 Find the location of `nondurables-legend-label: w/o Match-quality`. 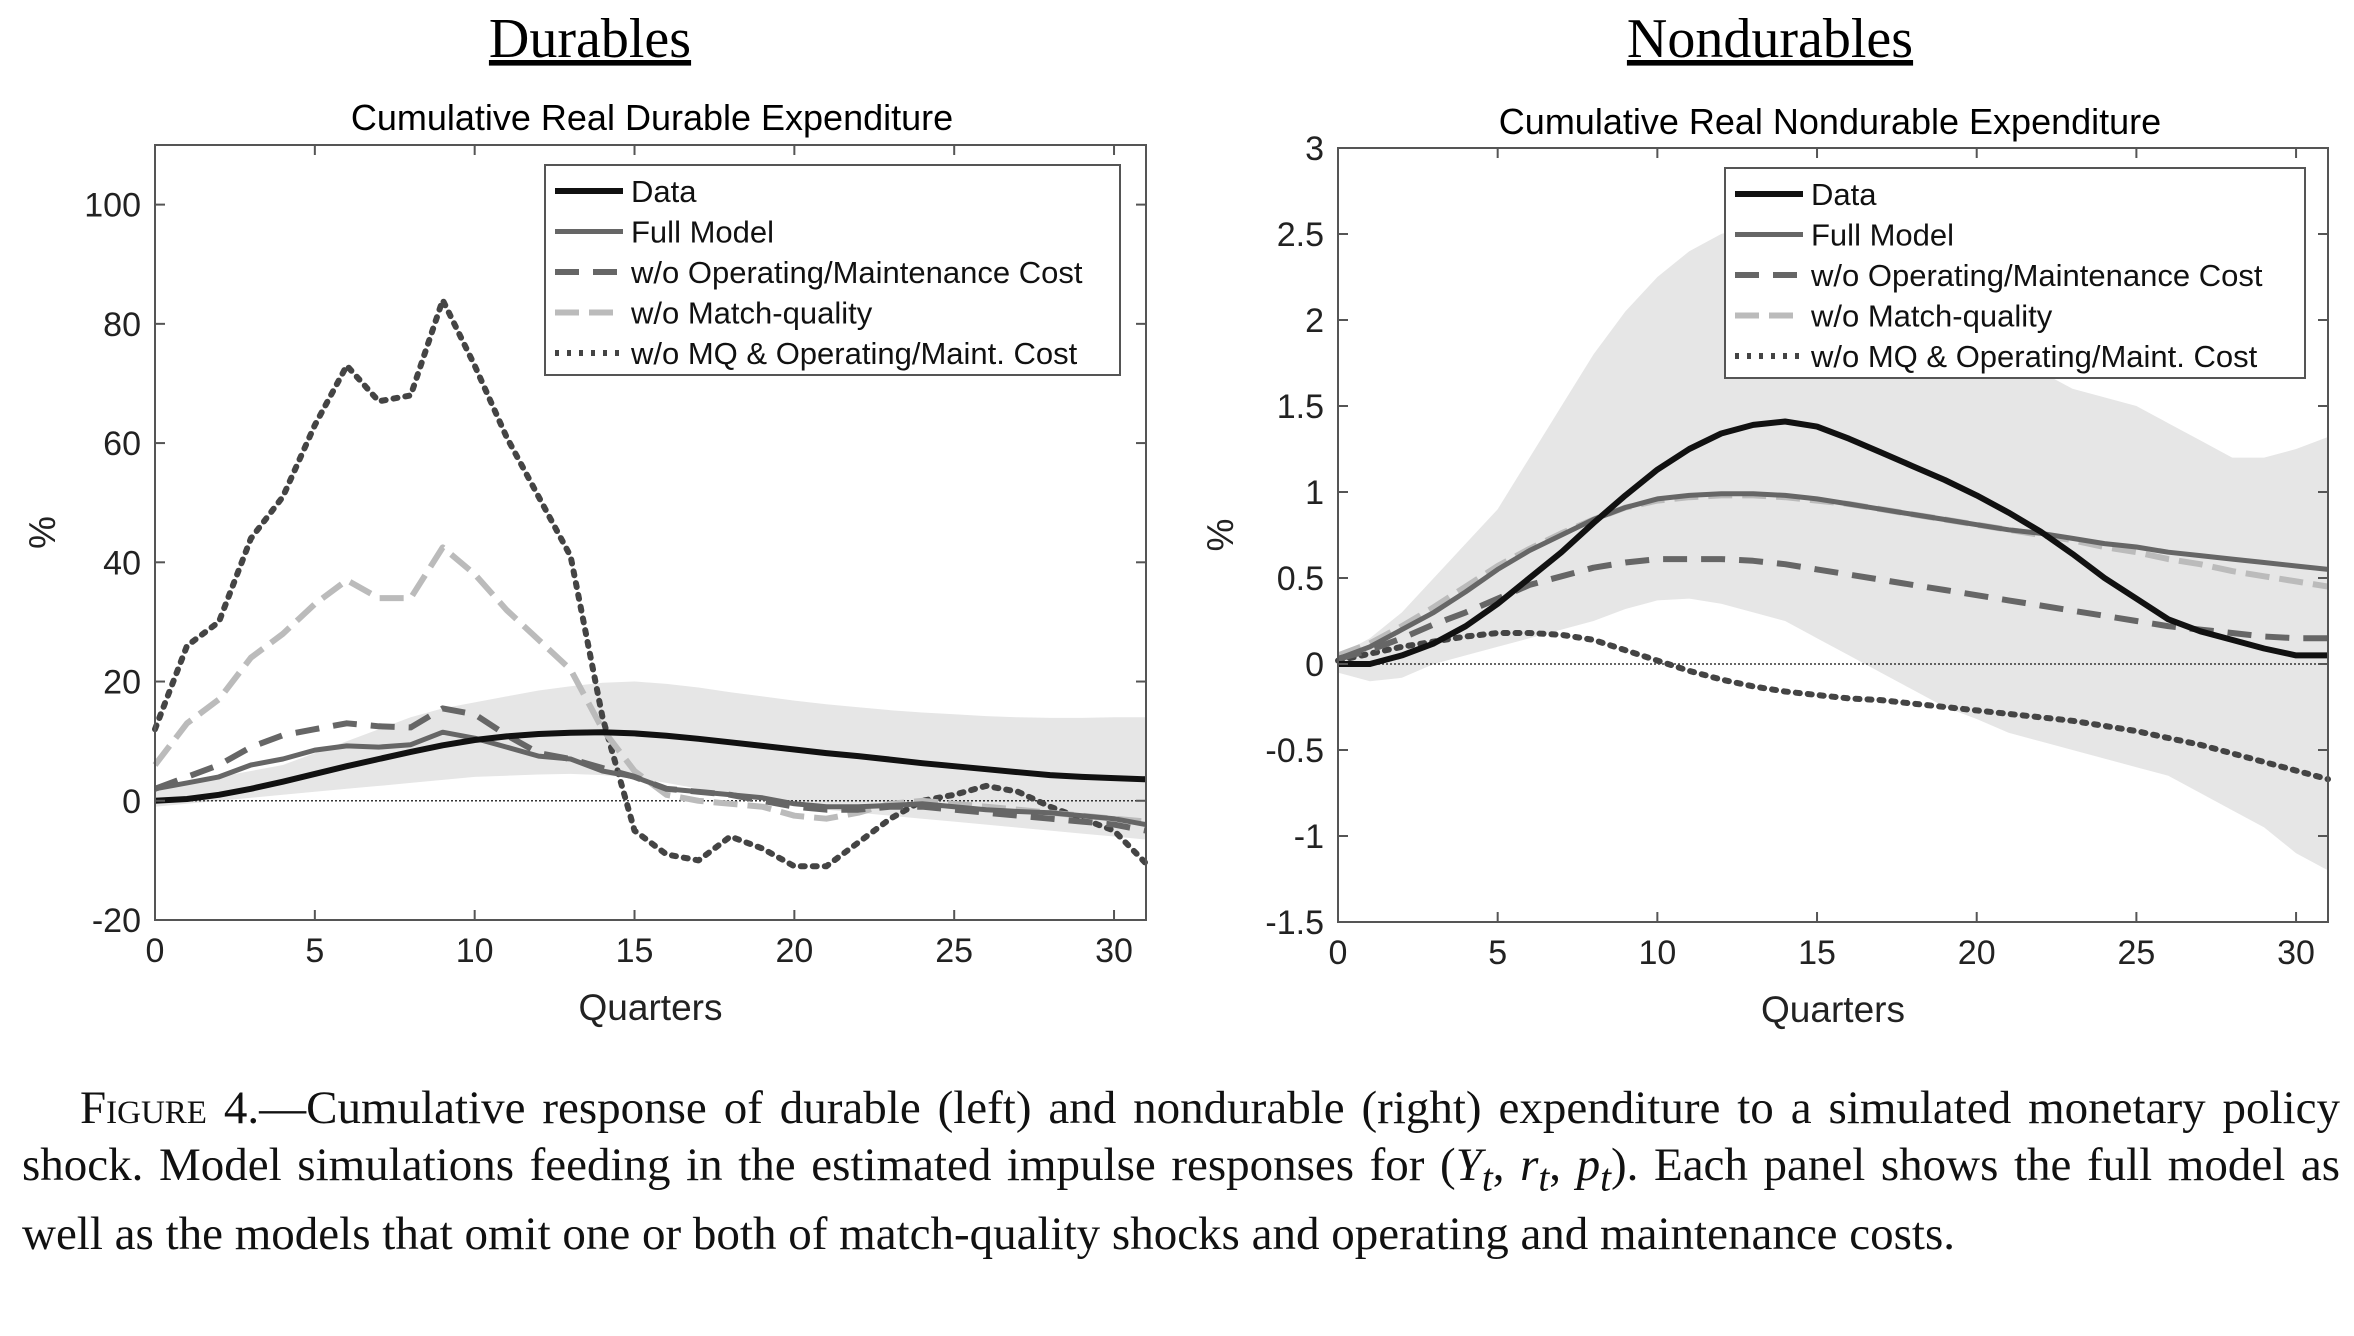

nondurables-legend-label: w/o Match-quality is located at coordinates (1931, 316).